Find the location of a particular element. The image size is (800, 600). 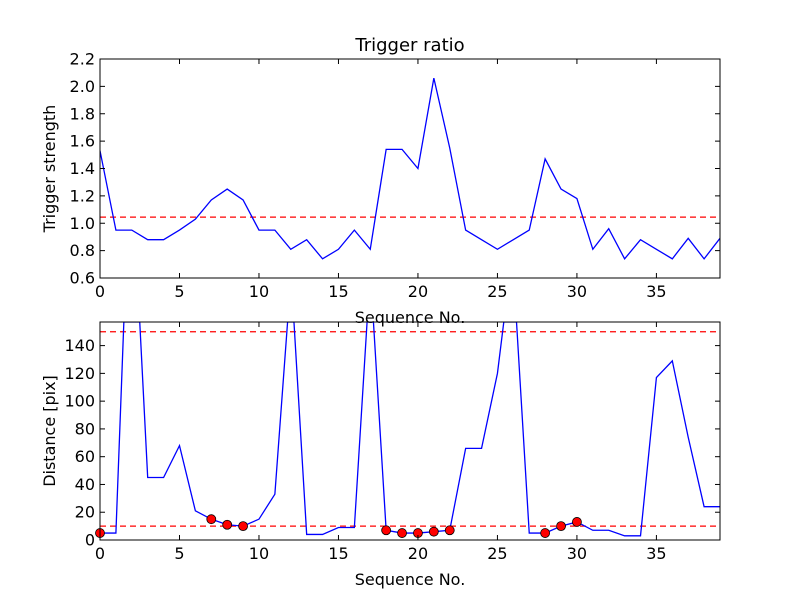

y-tick-label: 0.6 is located at coordinates (82, 278).